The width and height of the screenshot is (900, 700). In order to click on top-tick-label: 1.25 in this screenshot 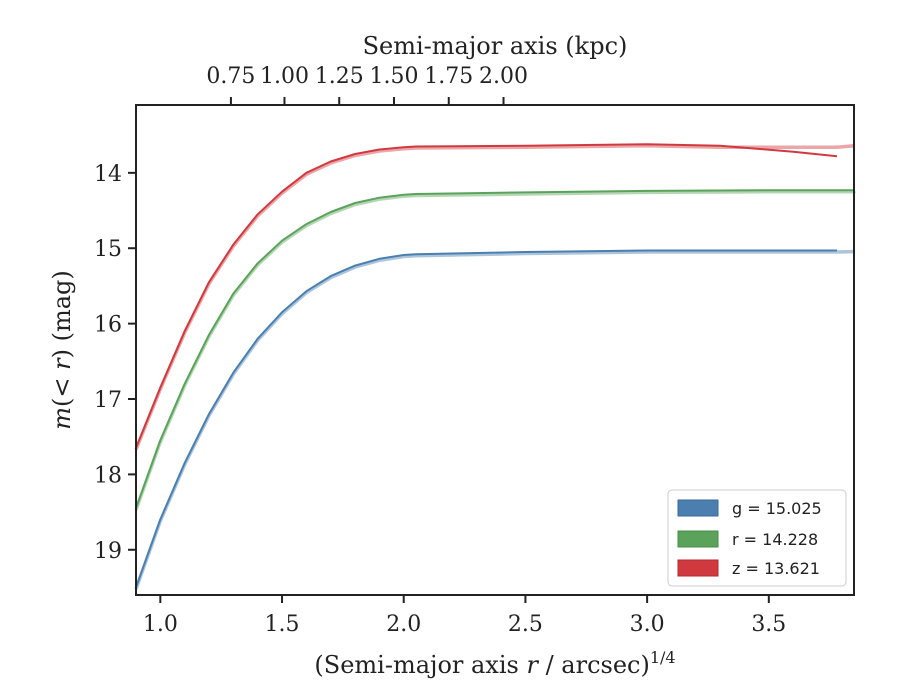, I will do `click(339, 76)`.